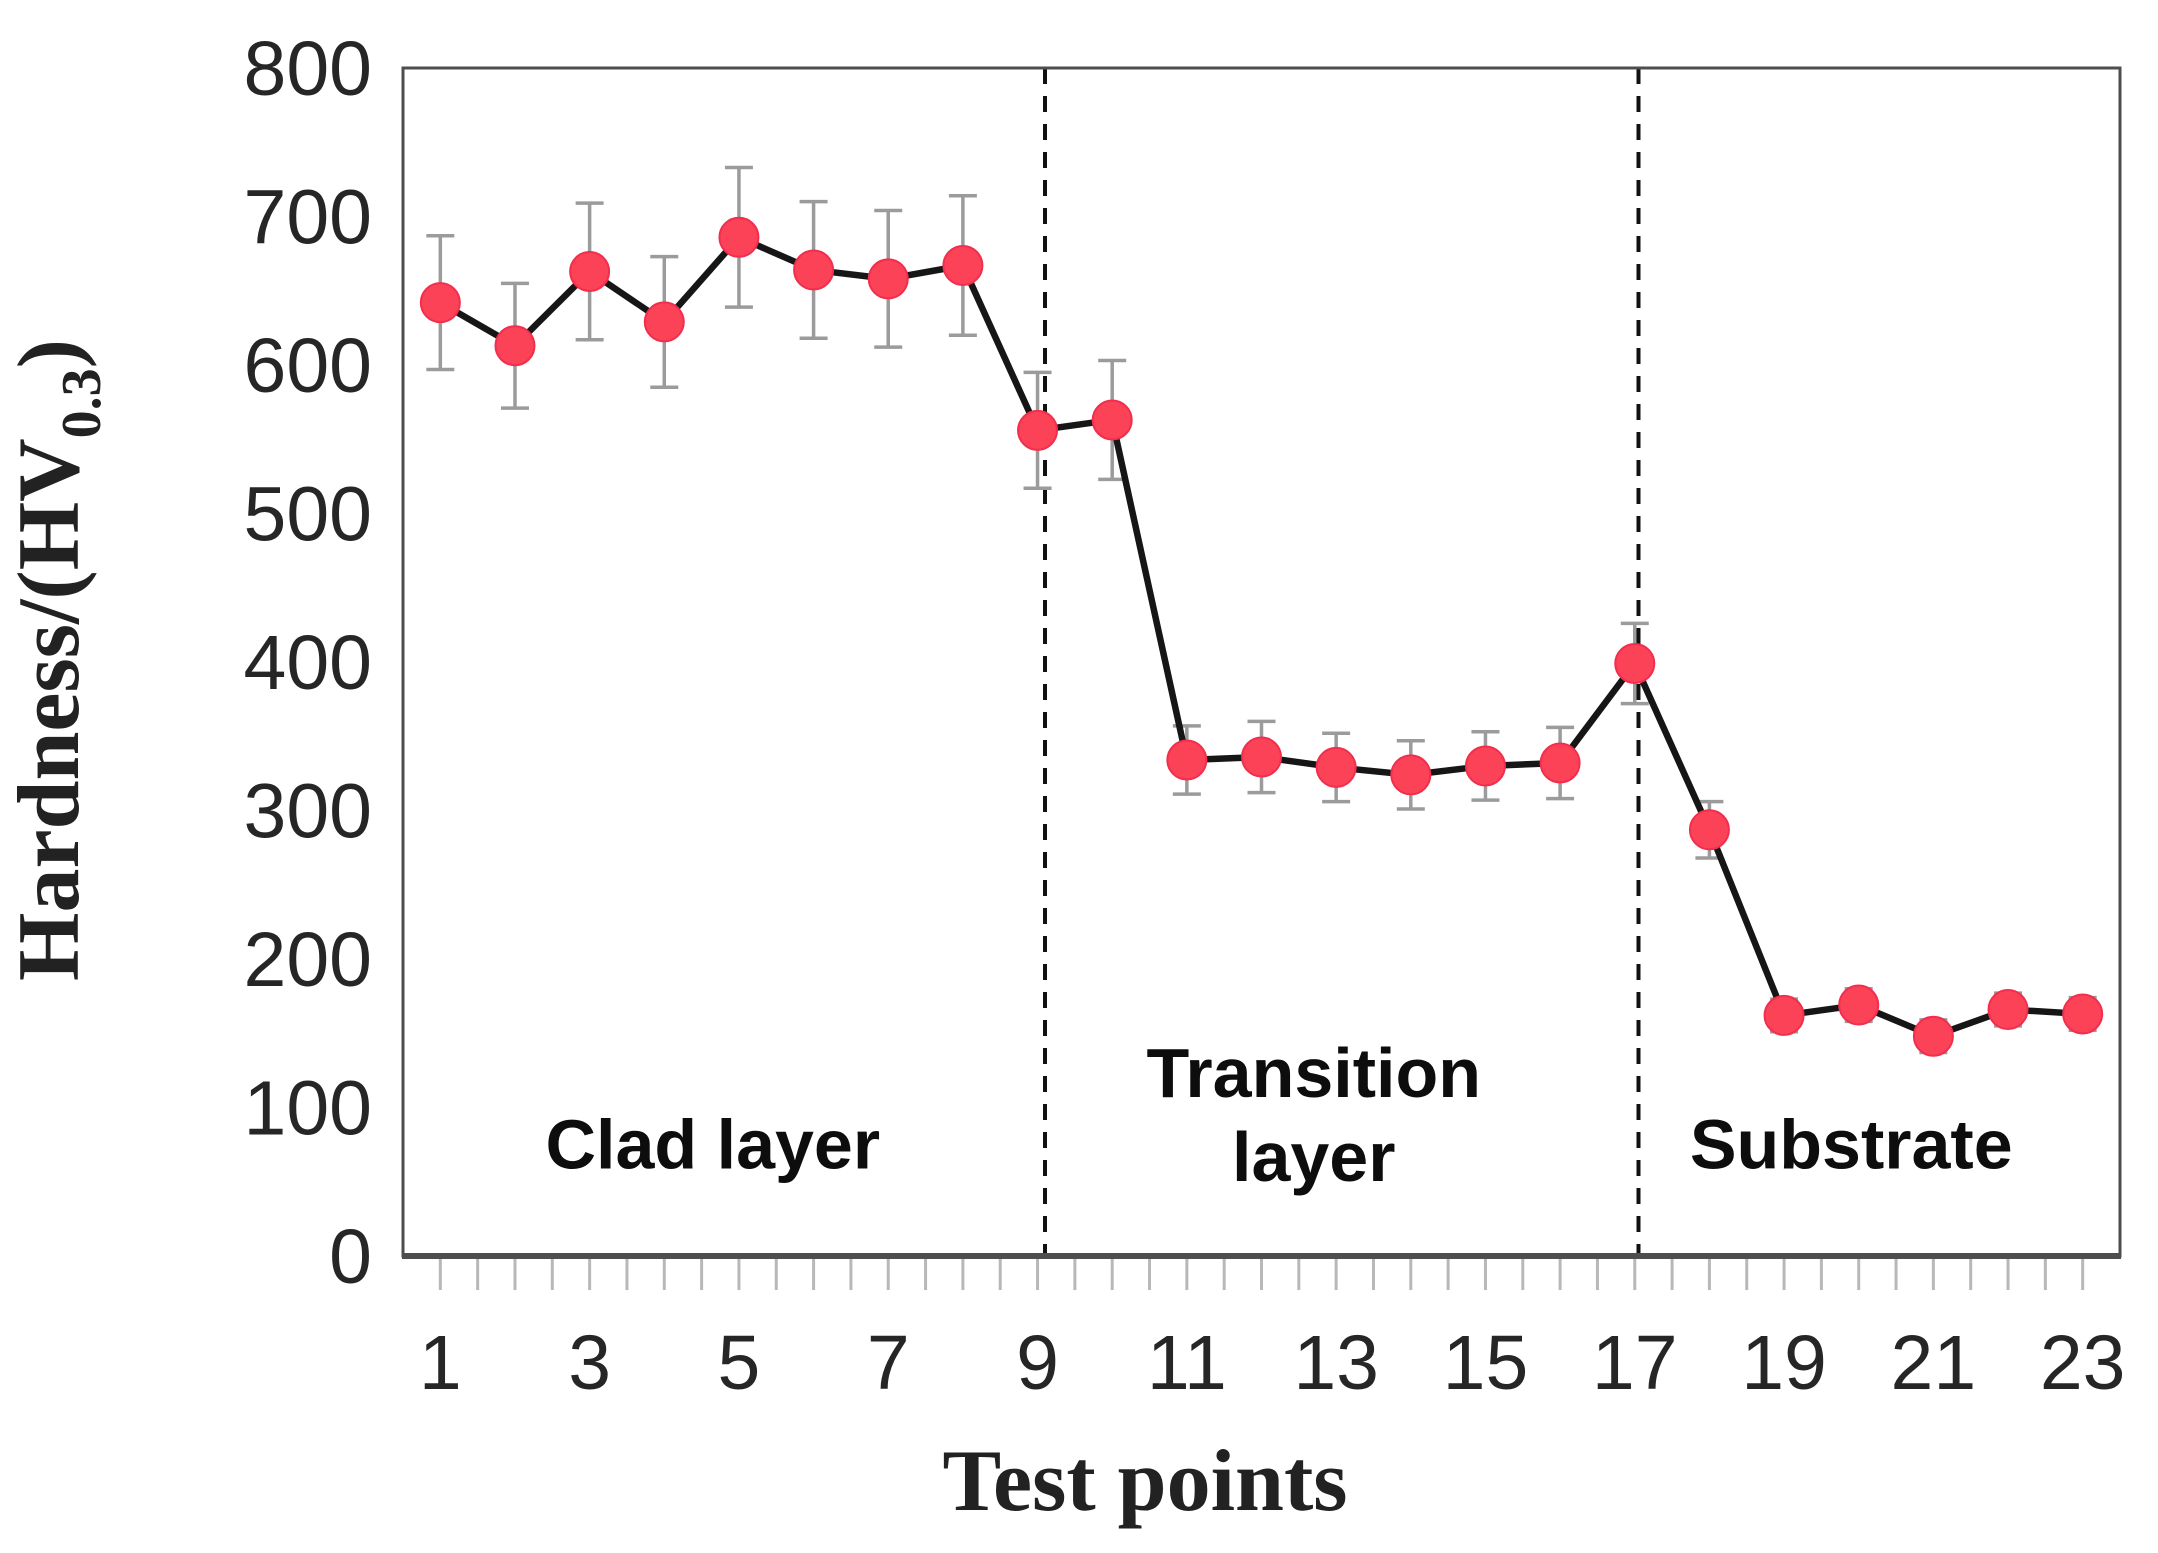 This screenshot has height=1553, width=2158. What do you see at coordinates (589, 1363) in the screenshot?
I see `x-tick-label: 3` at bounding box center [589, 1363].